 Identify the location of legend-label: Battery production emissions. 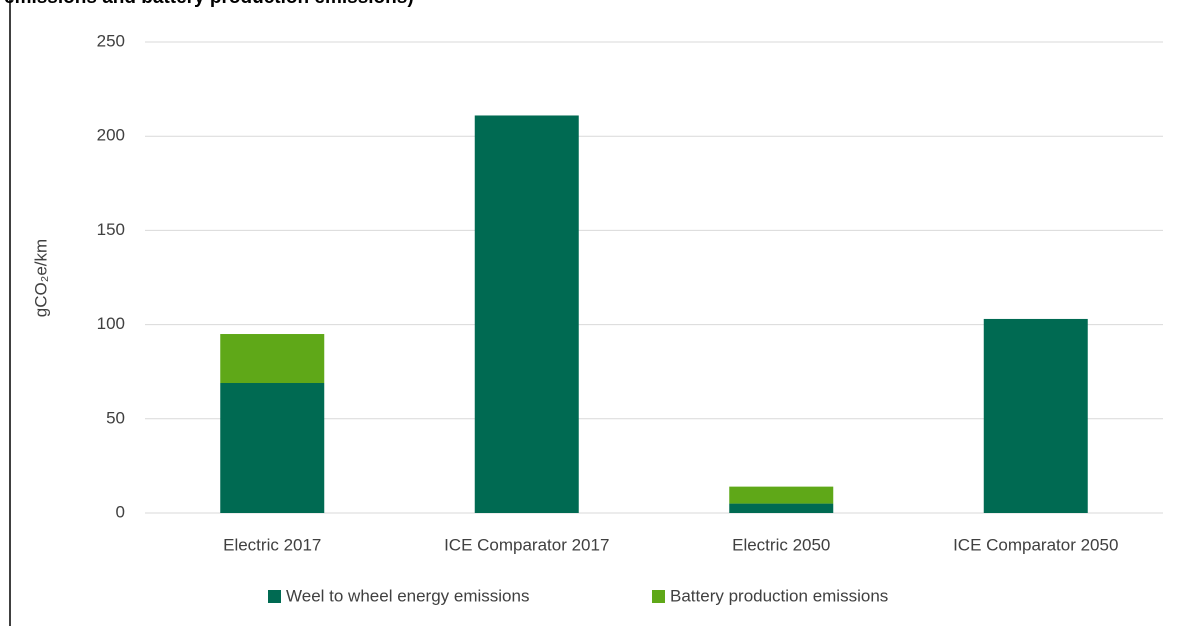
(779, 595).